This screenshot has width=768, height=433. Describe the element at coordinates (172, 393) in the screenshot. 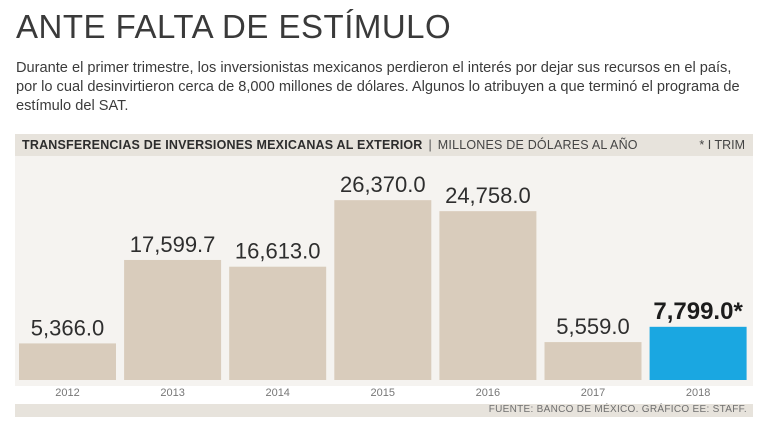

I see `x-tick-2013: 2013` at that location.